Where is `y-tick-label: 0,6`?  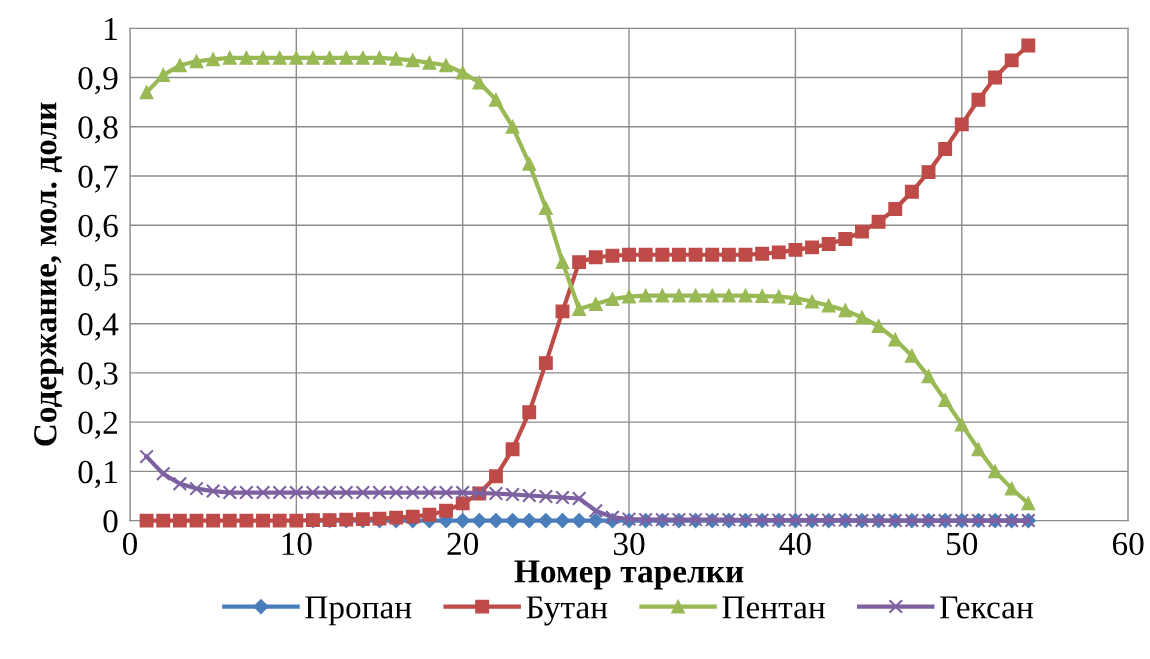
y-tick-label: 0,6 is located at coordinates (98, 228).